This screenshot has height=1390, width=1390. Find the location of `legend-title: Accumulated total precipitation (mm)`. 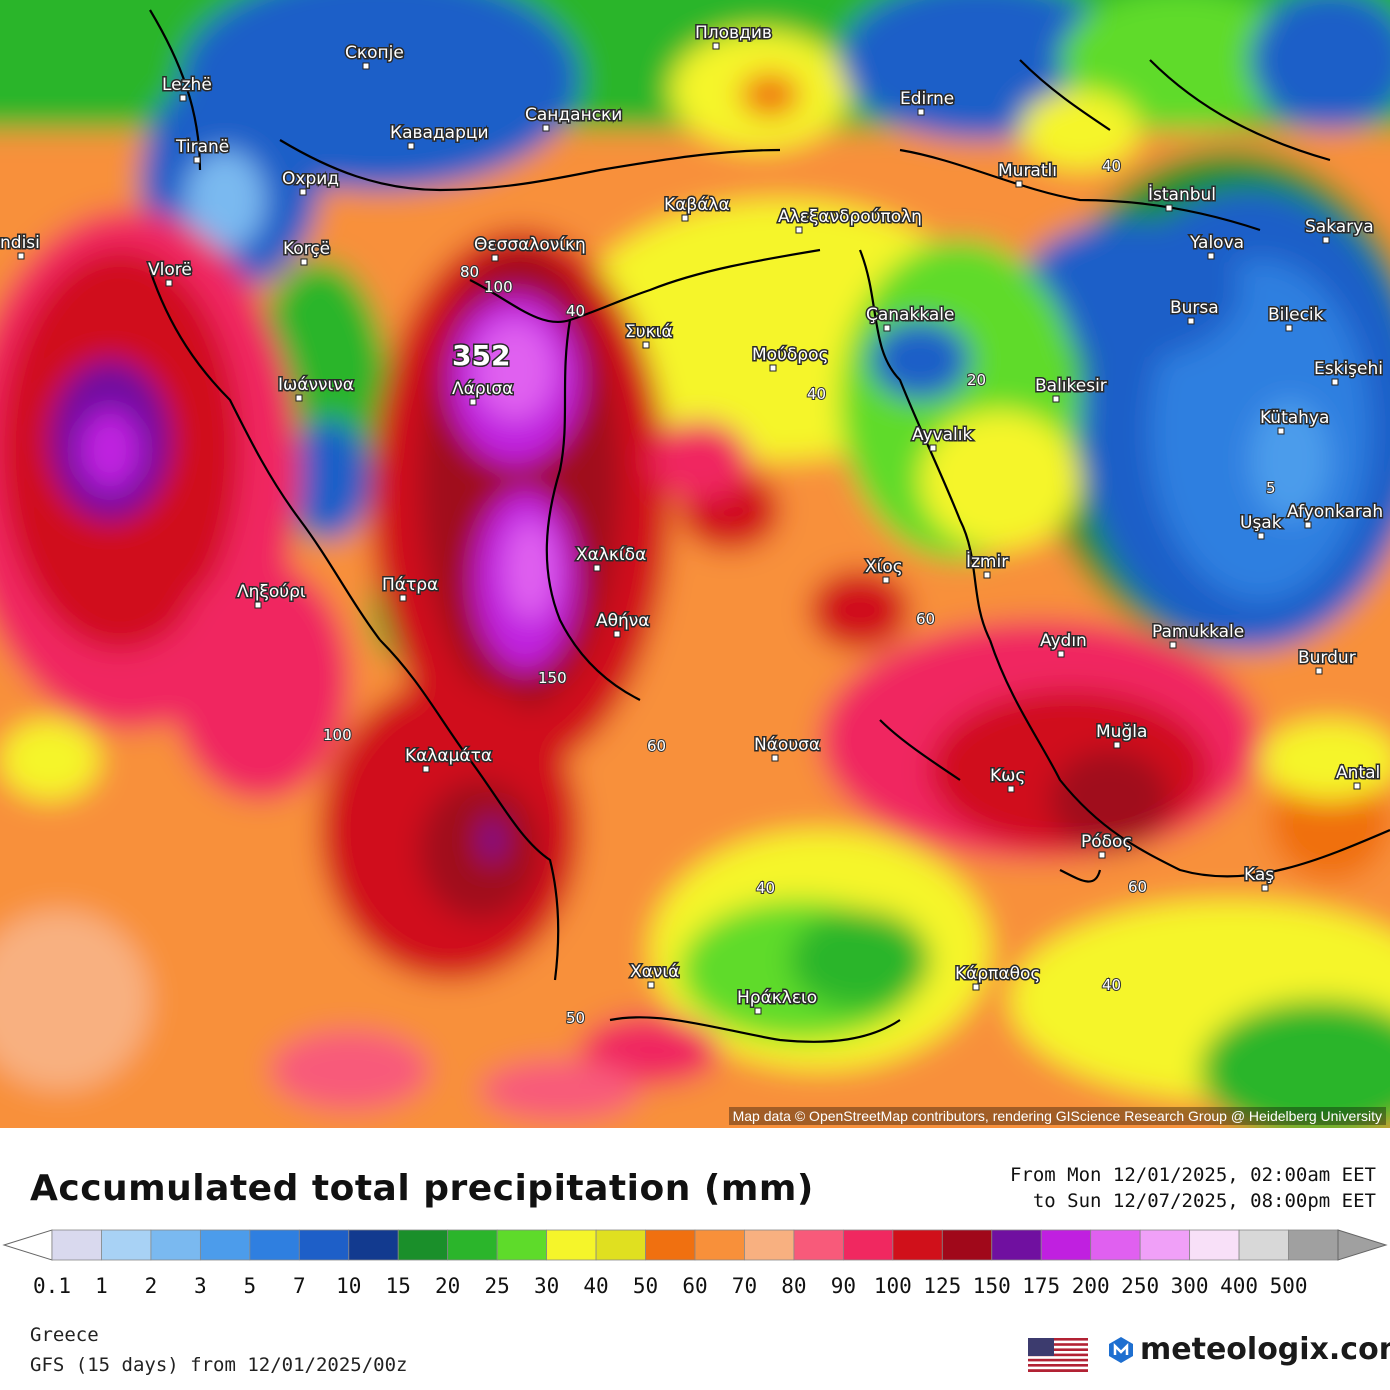

legend-title: Accumulated total precipitation (mm) is located at coordinates (422, 1188).